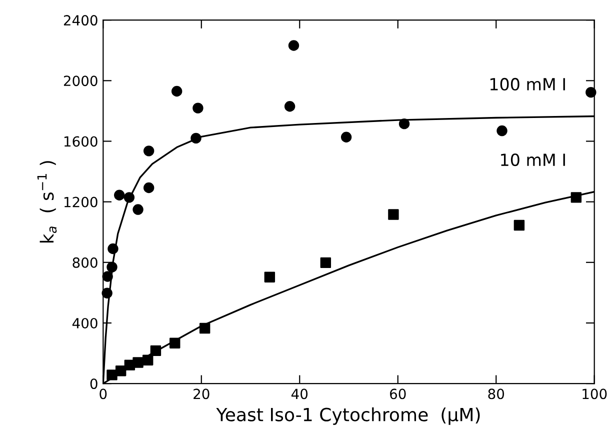 This screenshot has height=446, width=614. Describe the element at coordinates (81, 20) in the screenshot. I see `y-tick-label: 2400` at that location.